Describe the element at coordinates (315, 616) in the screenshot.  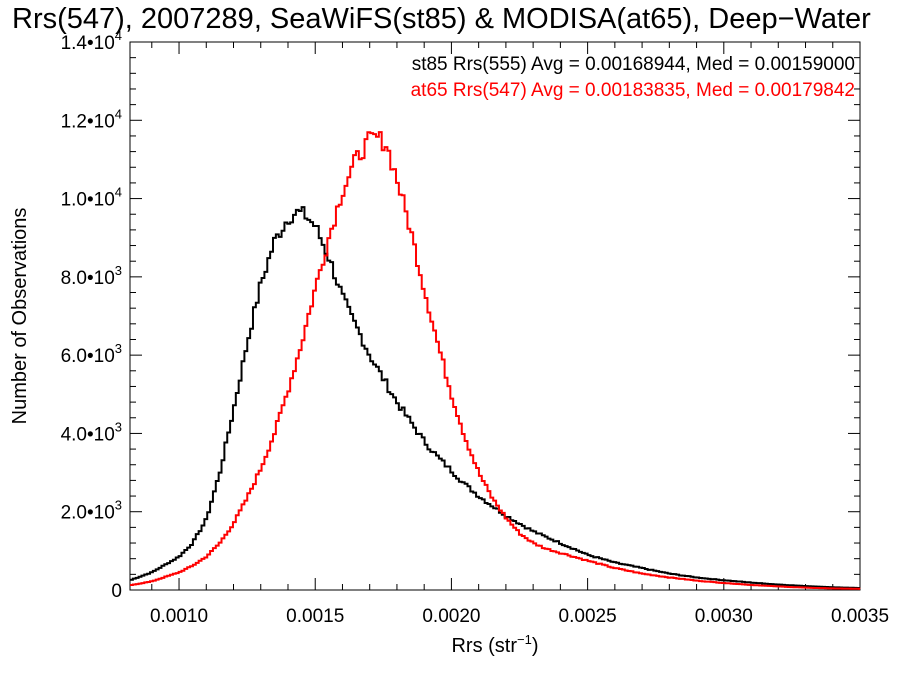
I see `x-tick-label: 0.0015` at that location.